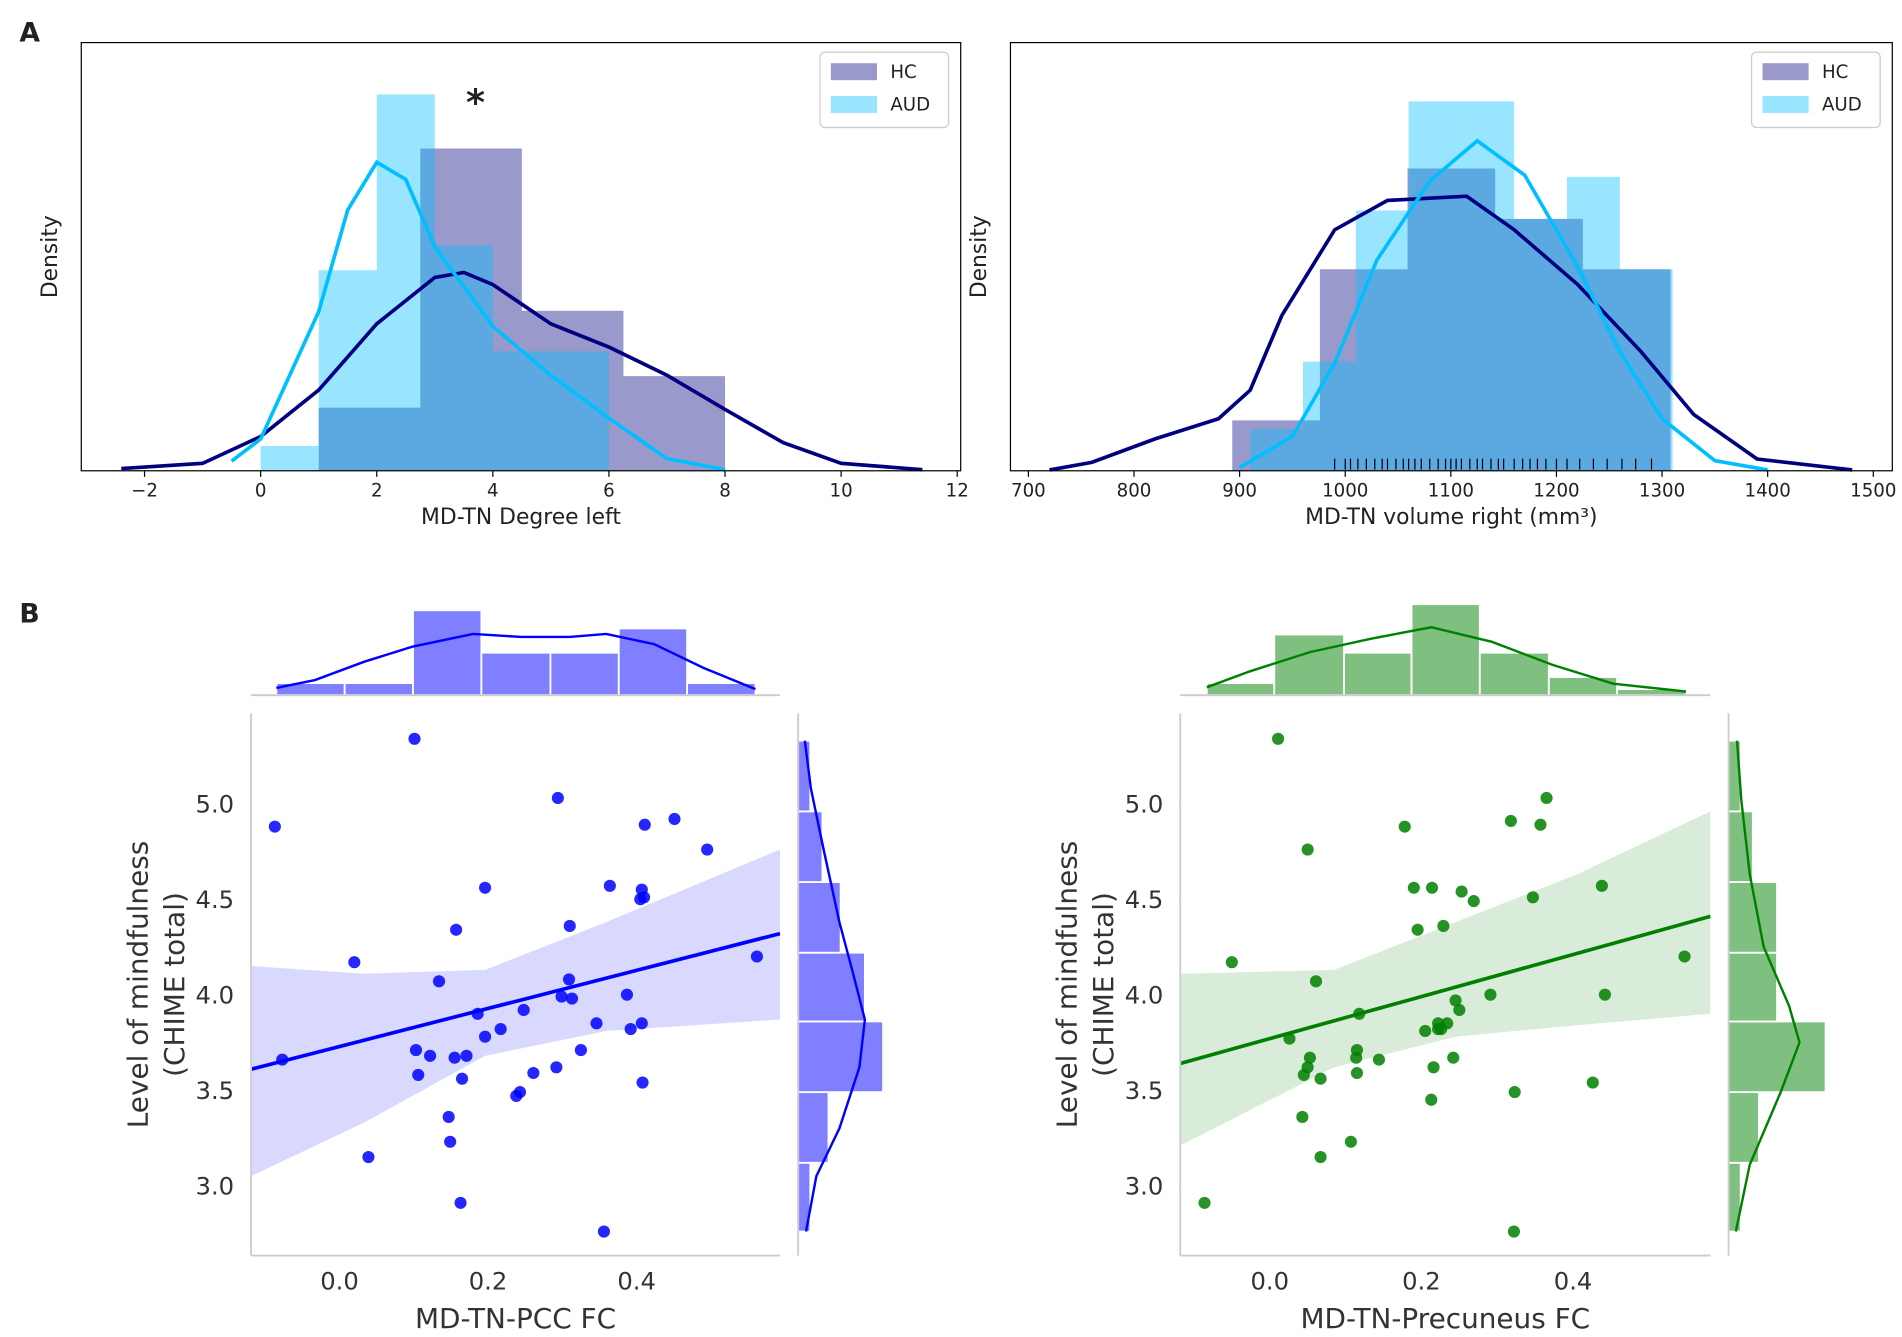  I want to click on x-tick-label: 1200, so click(1556, 490).